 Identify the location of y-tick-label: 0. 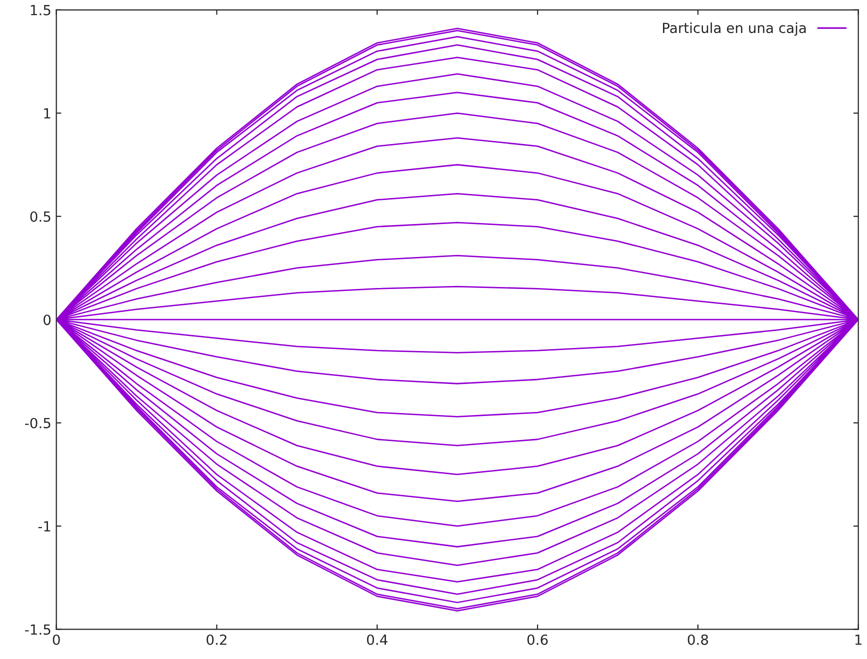
(47, 320).